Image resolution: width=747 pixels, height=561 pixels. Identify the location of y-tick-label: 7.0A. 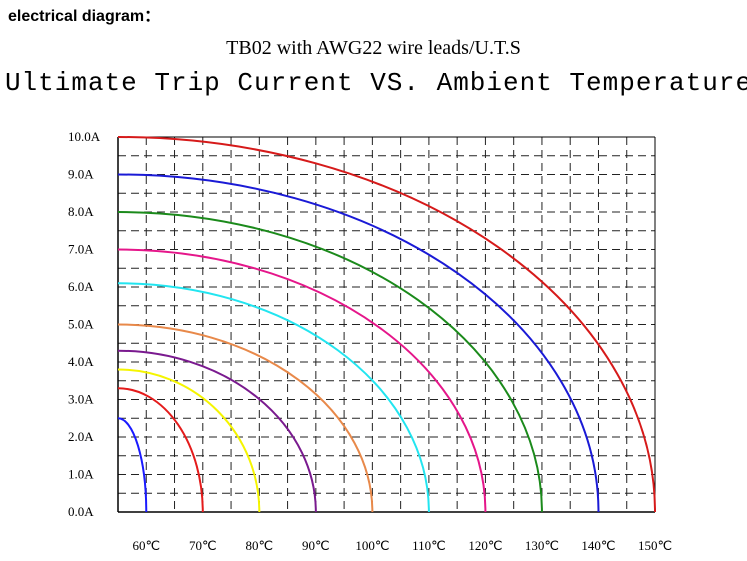
(81, 249).